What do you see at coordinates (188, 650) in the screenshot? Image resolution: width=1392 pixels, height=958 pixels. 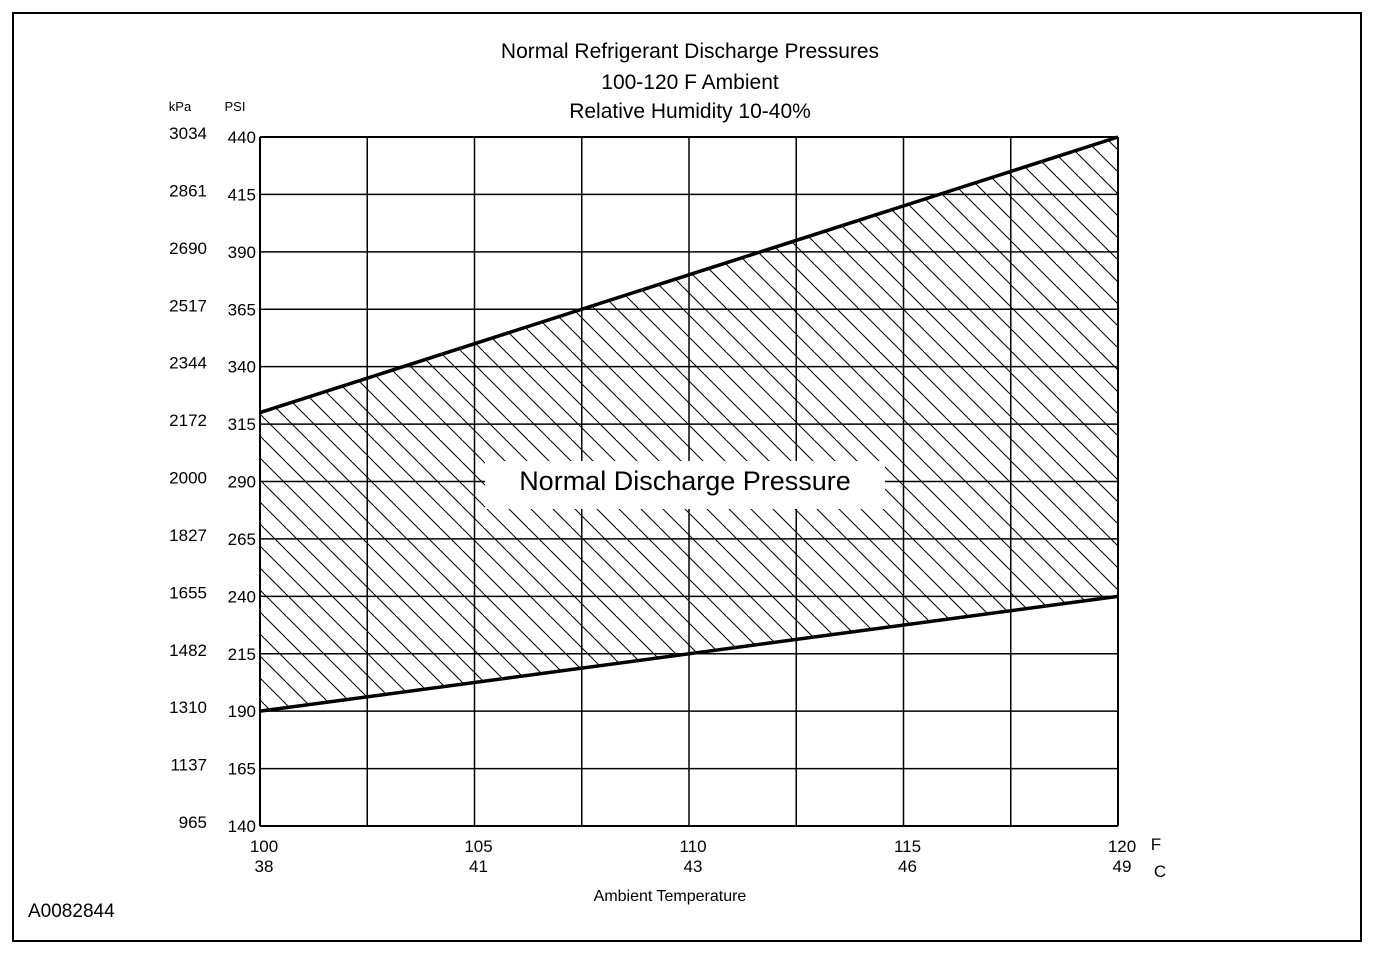 I see `y-tick-label-kpa: 1482` at bounding box center [188, 650].